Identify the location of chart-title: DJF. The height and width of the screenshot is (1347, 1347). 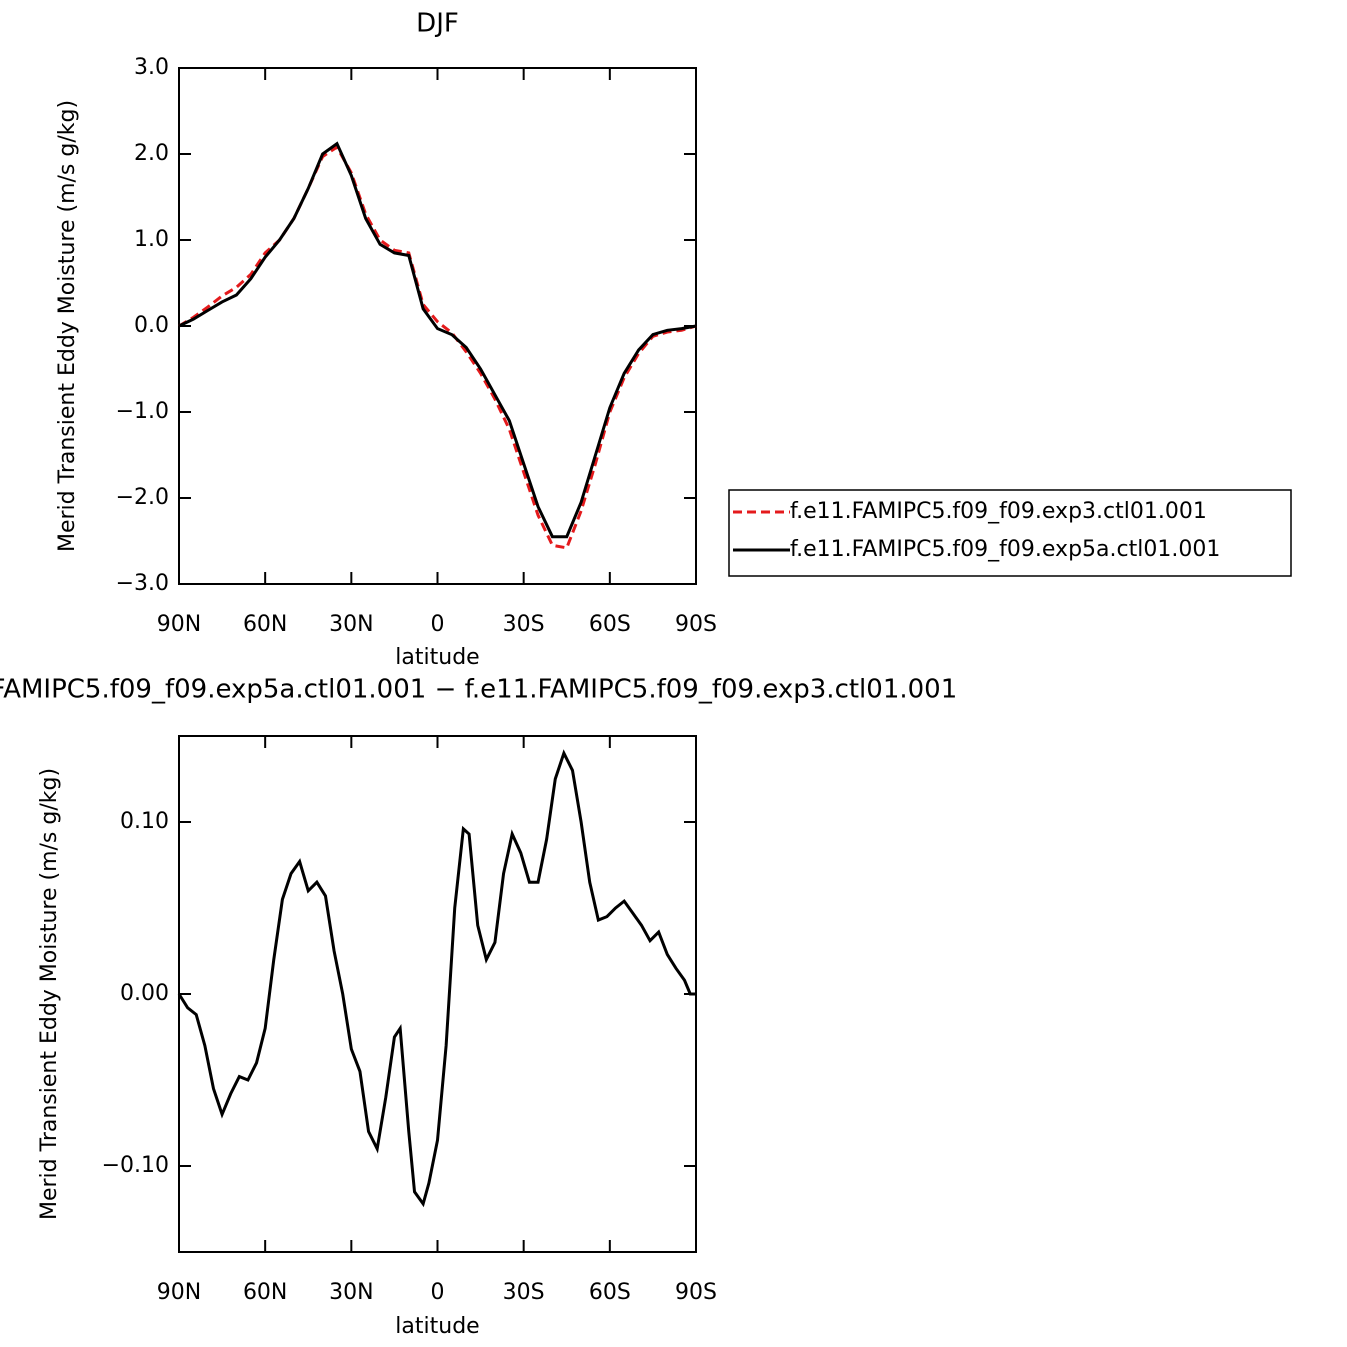
(437, 24).